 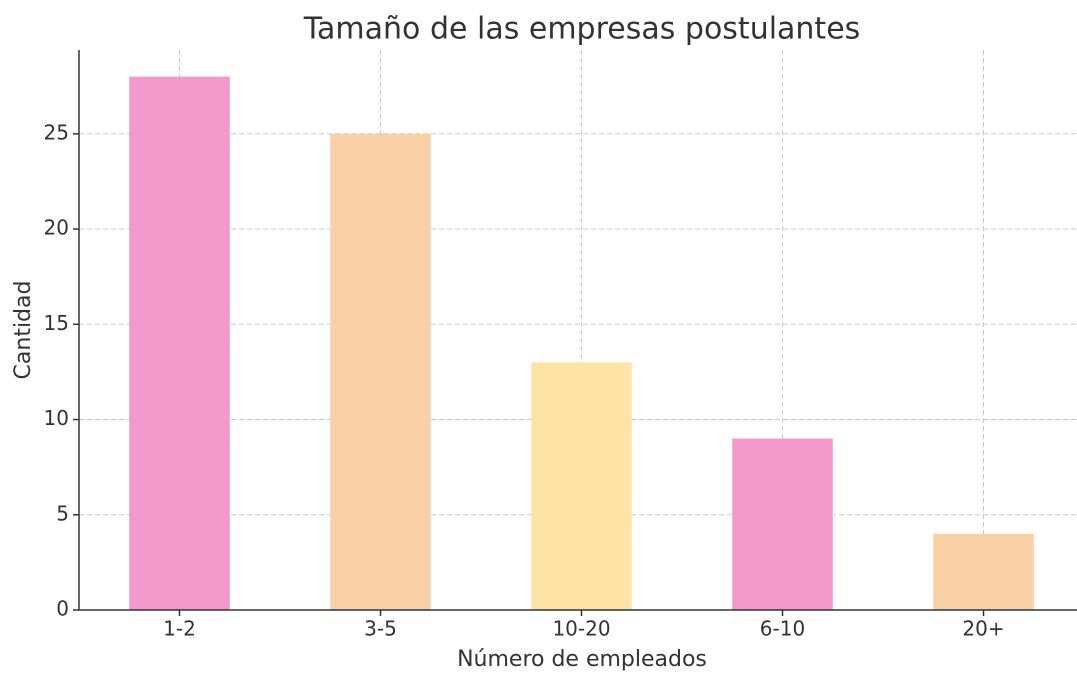 I want to click on y-tick-label: 5, so click(x=62, y=513).